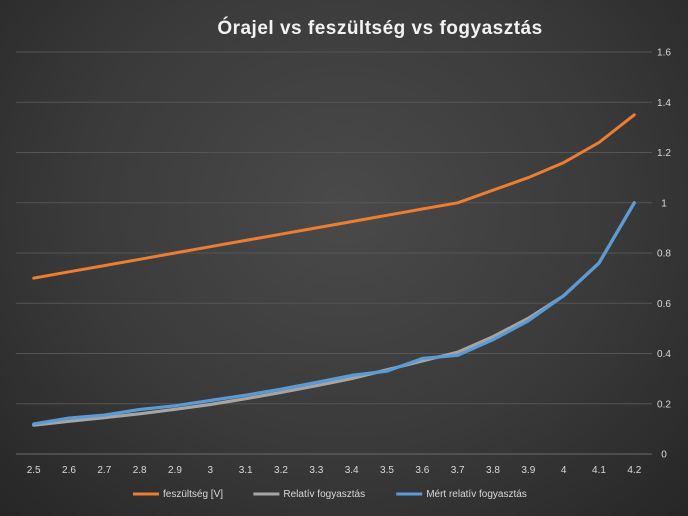 The image size is (688, 516). I want to click on y-tick-label: 0.8, so click(664, 254).